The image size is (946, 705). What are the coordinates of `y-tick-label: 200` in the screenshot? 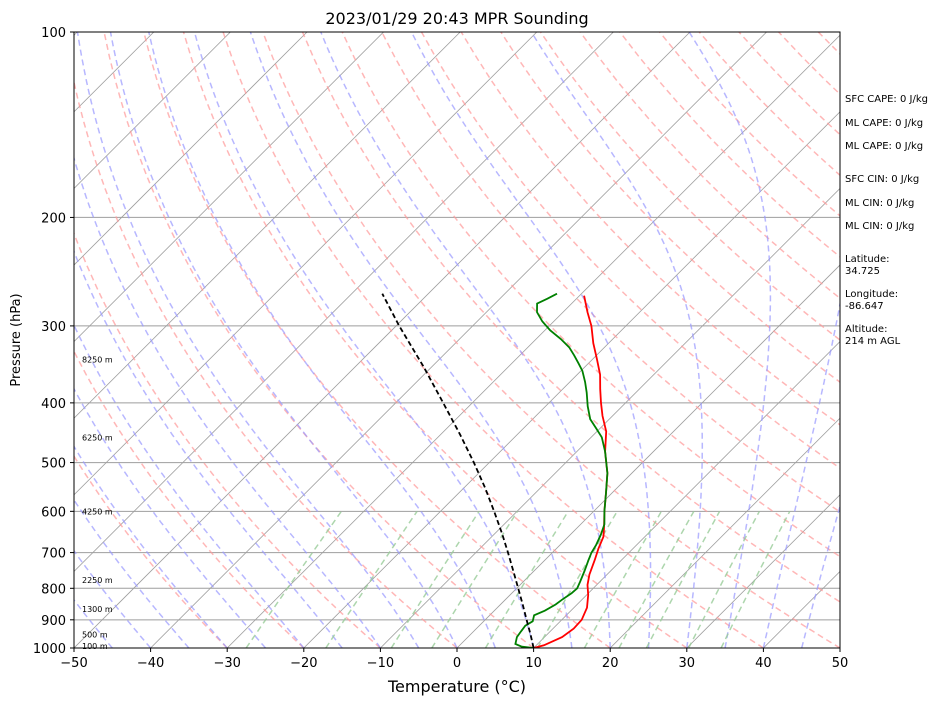 It's located at (53, 218).